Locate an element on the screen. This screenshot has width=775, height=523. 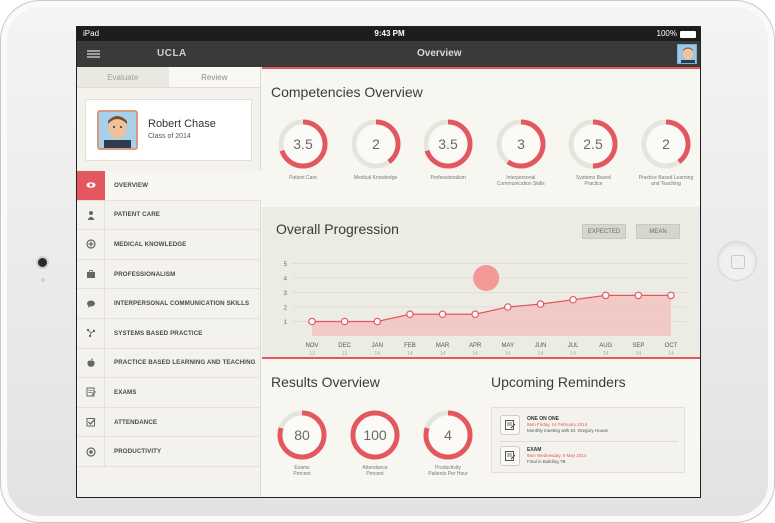
y-tick-label: 3 is located at coordinates (286, 294).